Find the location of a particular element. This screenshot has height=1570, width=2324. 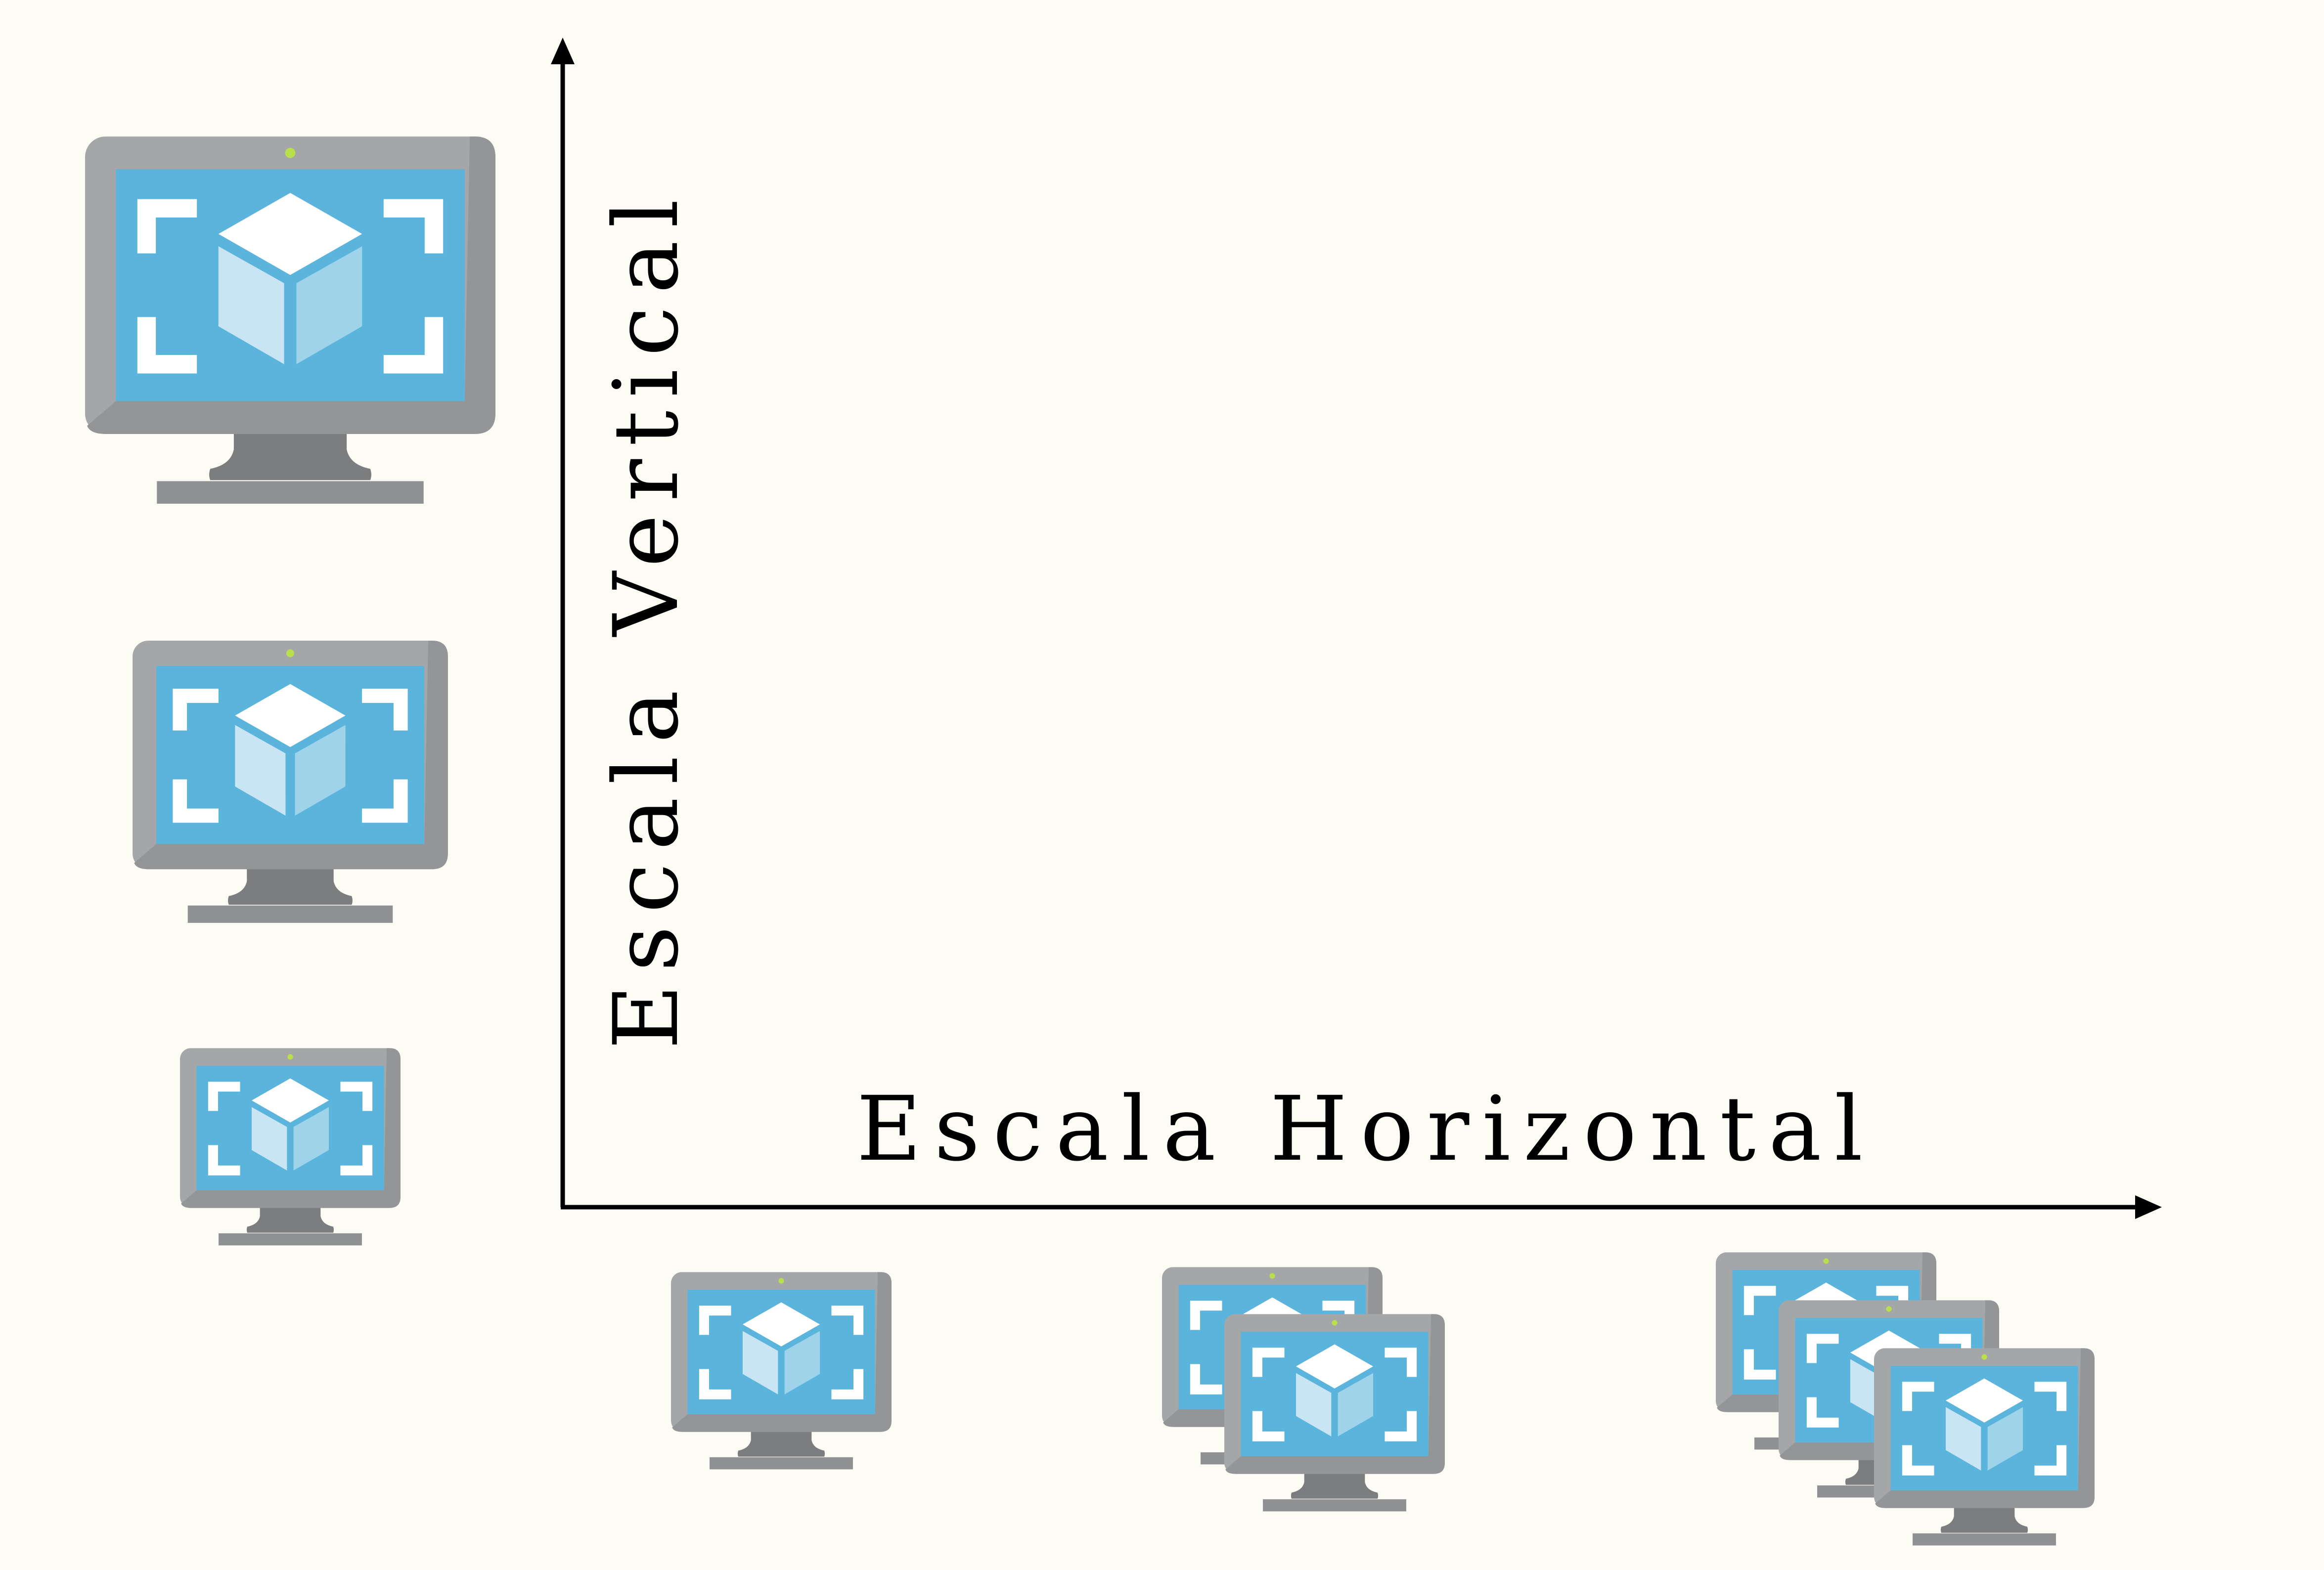

vertical-scale-label: Escala Vertical is located at coordinates (646, 617).